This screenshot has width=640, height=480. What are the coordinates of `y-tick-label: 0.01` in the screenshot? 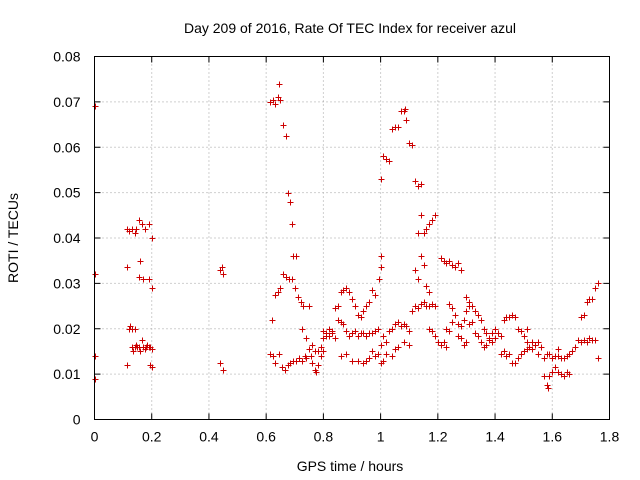 It's located at (66, 374).